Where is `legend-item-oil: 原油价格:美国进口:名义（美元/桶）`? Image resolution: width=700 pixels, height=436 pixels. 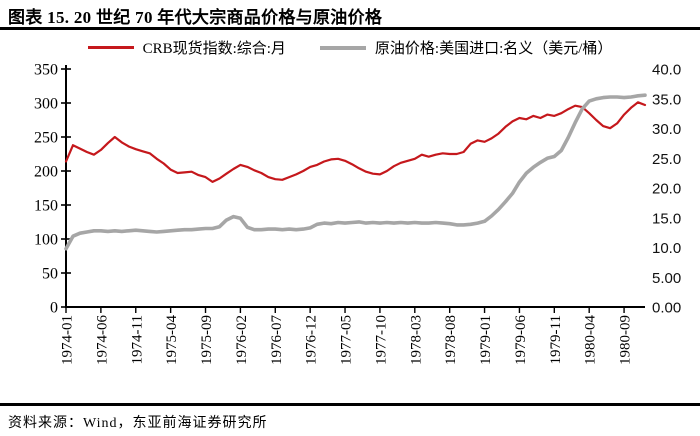 legend-item-oil: 原油价格:美国进口:名义（美元/桶） is located at coordinates (466, 47).